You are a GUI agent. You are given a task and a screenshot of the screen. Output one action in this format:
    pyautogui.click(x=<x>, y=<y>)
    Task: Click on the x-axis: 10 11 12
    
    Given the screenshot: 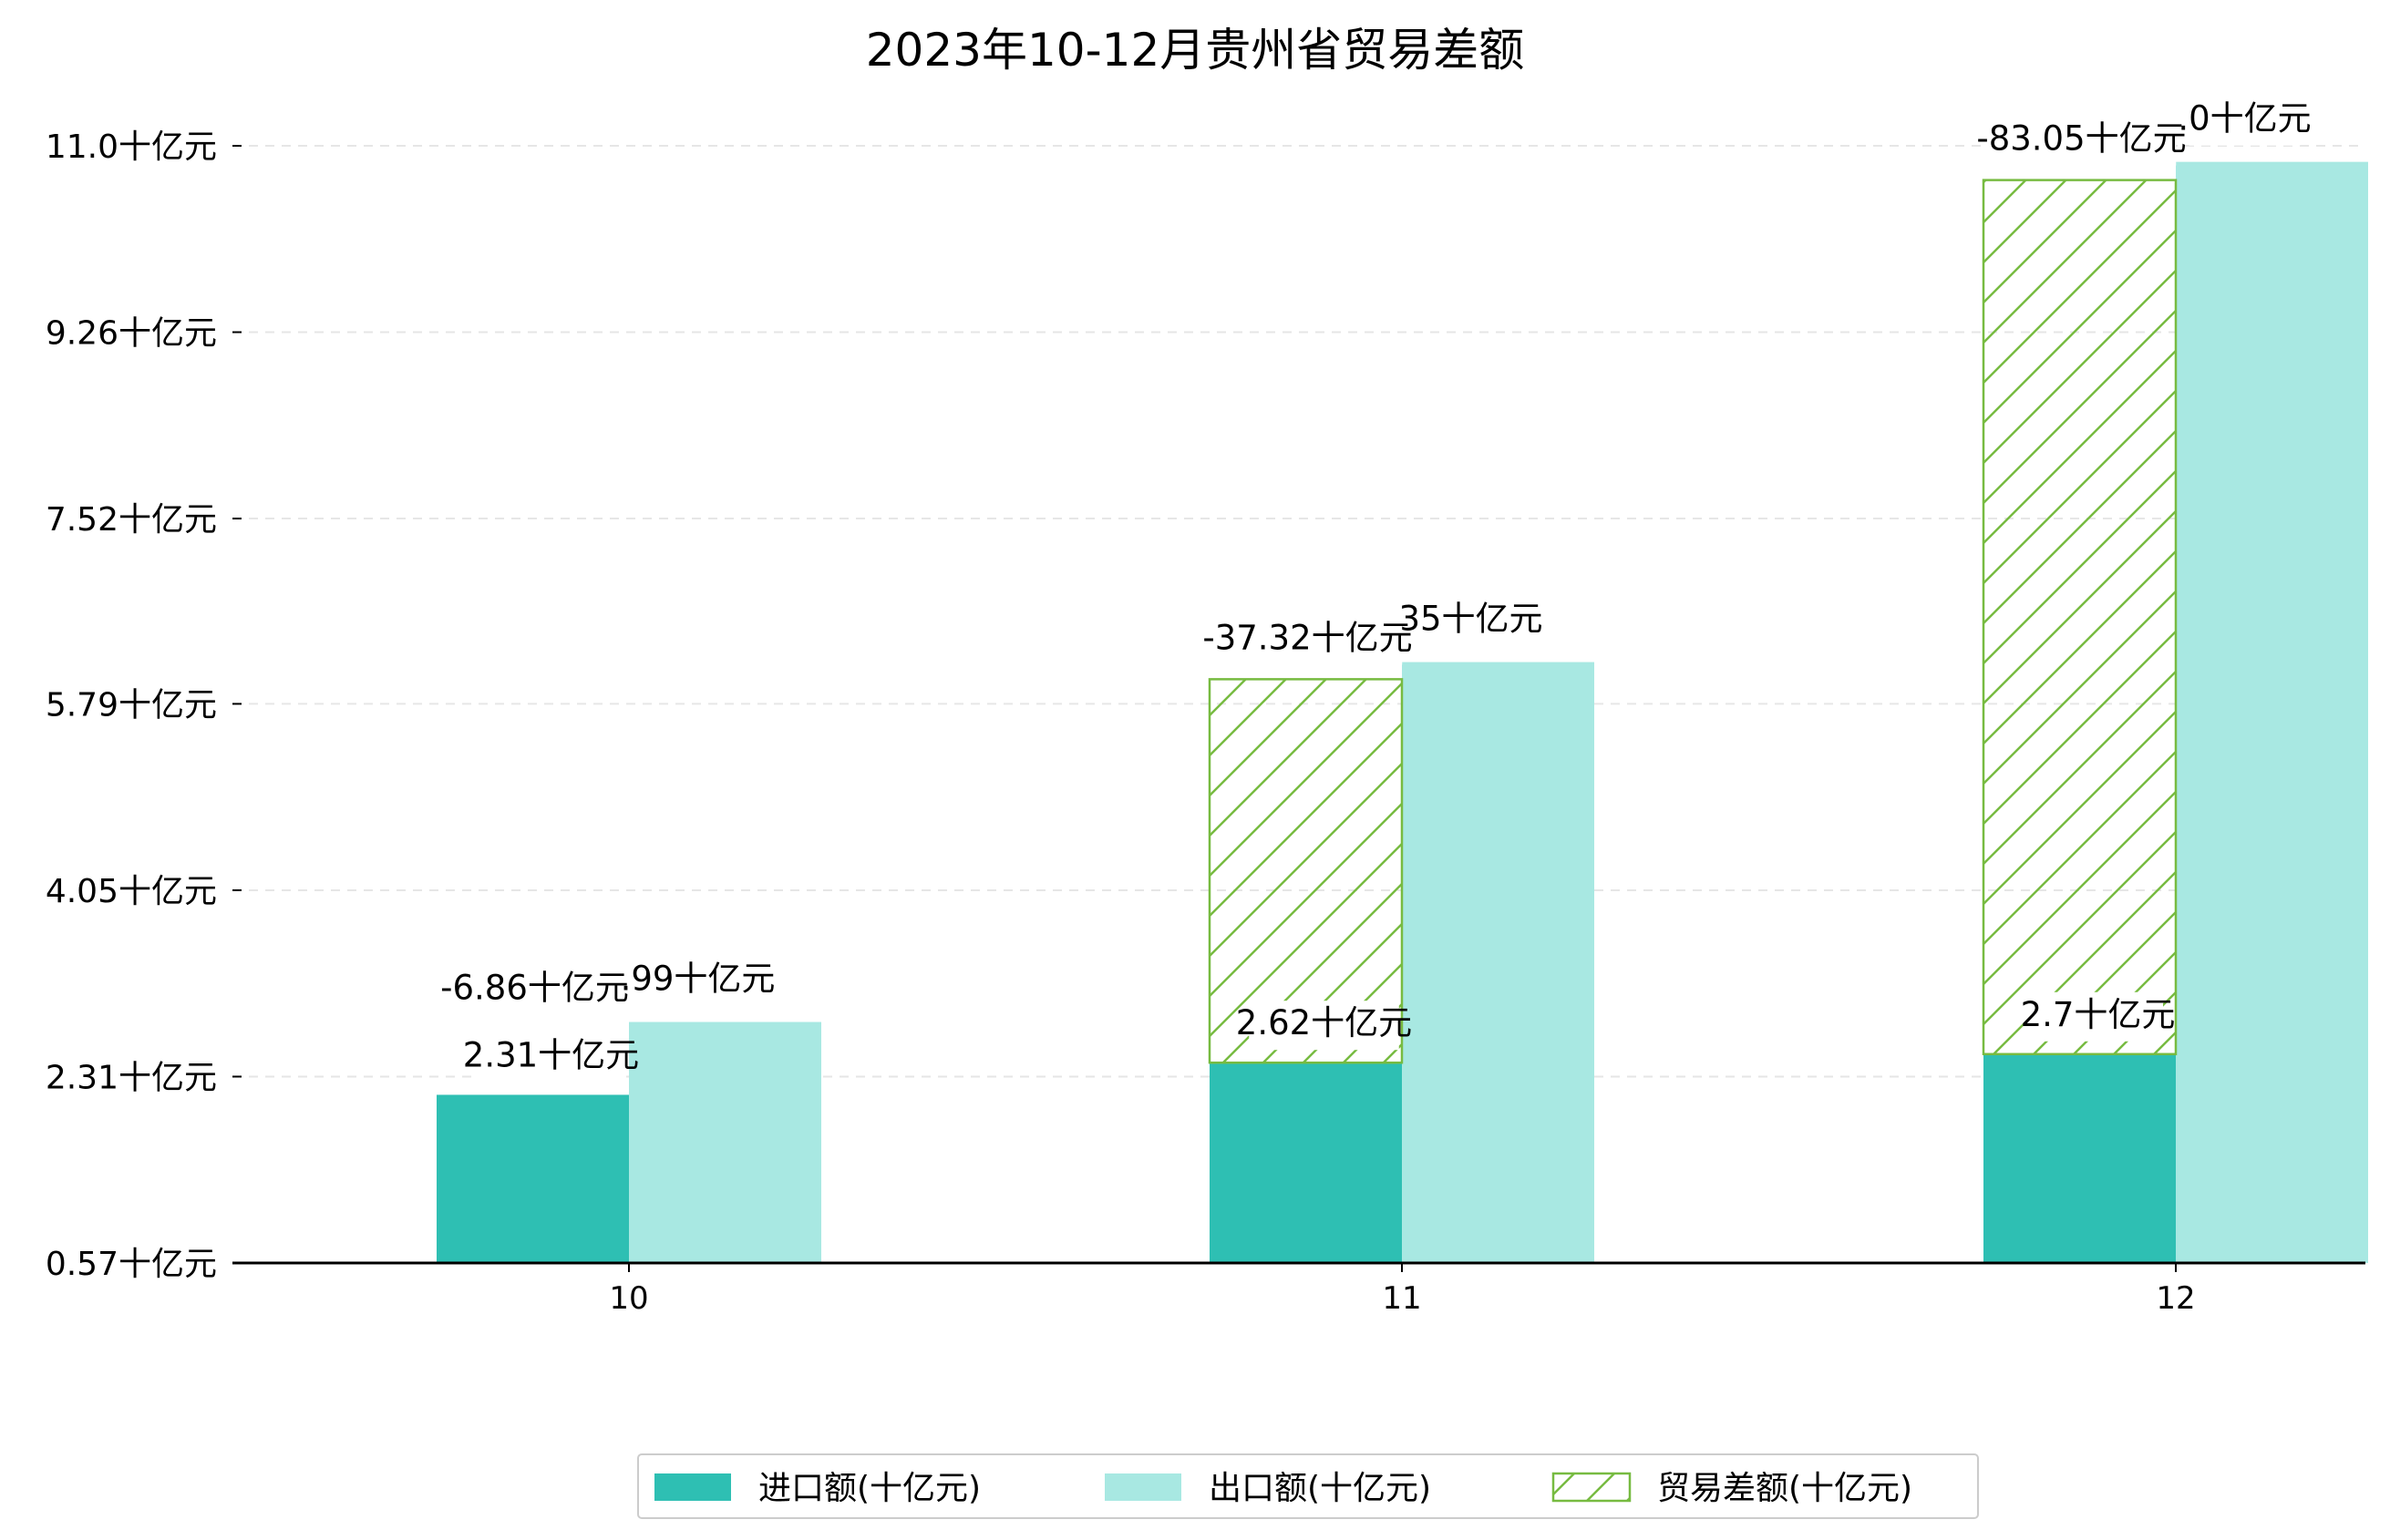 What is the action you would take?
    pyautogui.click(x=1298, y=1289)
    